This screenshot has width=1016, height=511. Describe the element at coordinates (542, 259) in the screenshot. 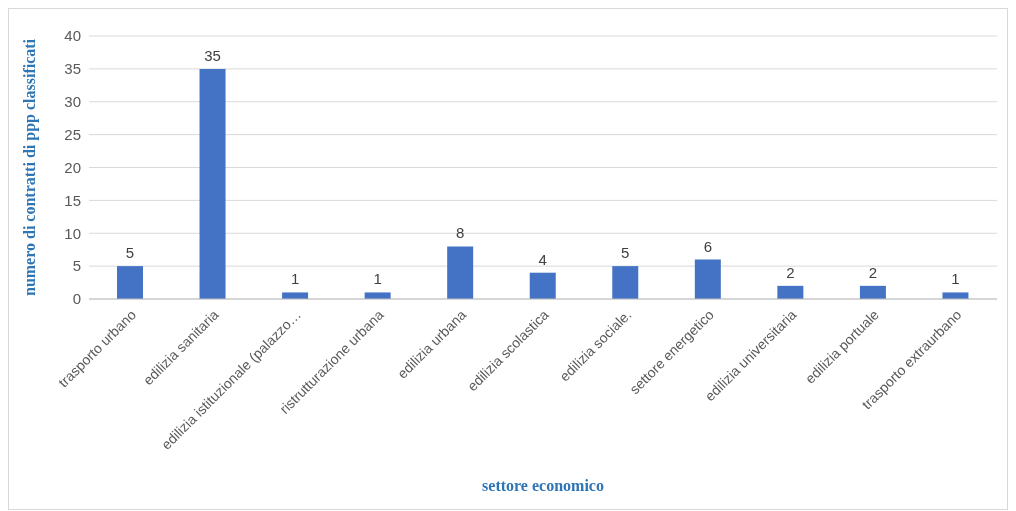

I see `data-label: 4` at that location.